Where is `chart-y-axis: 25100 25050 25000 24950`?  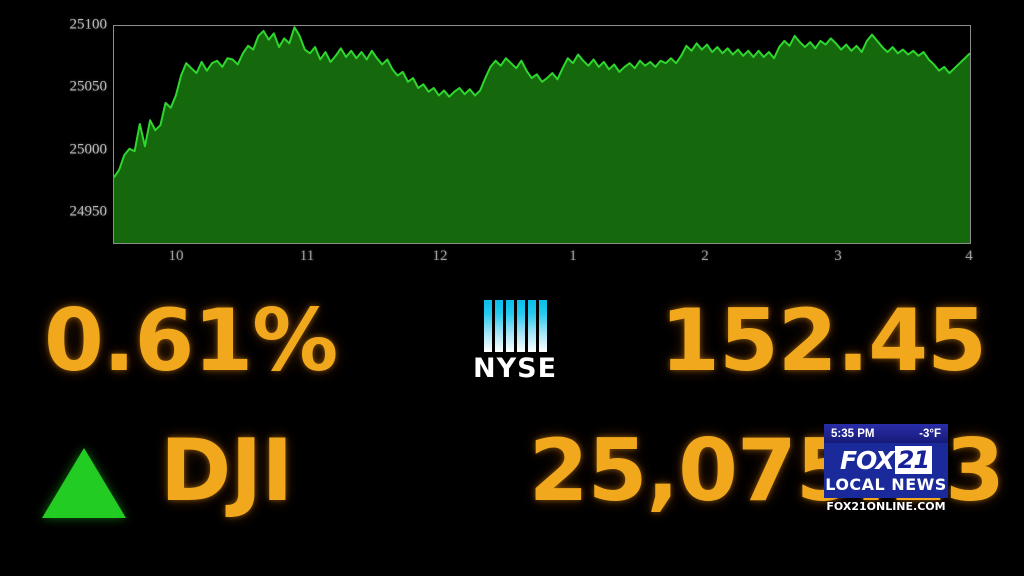
chart-y-axis: 25100 25050 25000 24950 is located at coordinates (56, 125).